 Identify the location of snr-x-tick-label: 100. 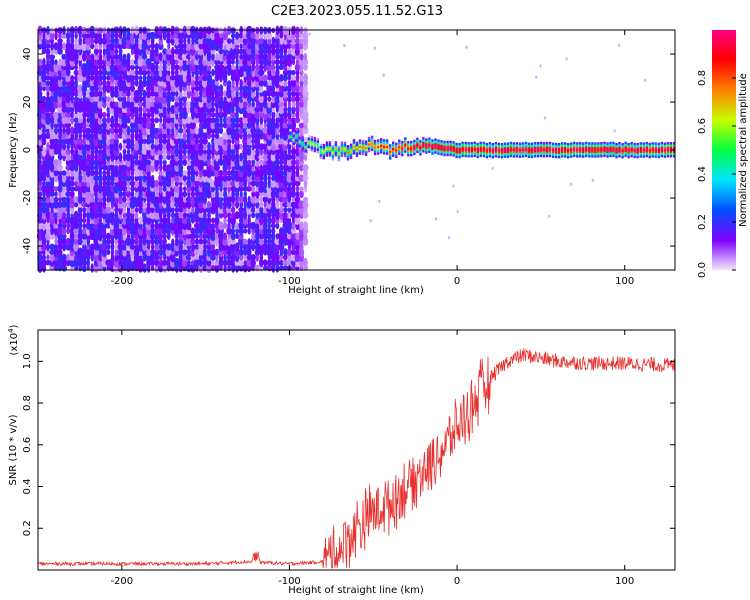
(624, 581).